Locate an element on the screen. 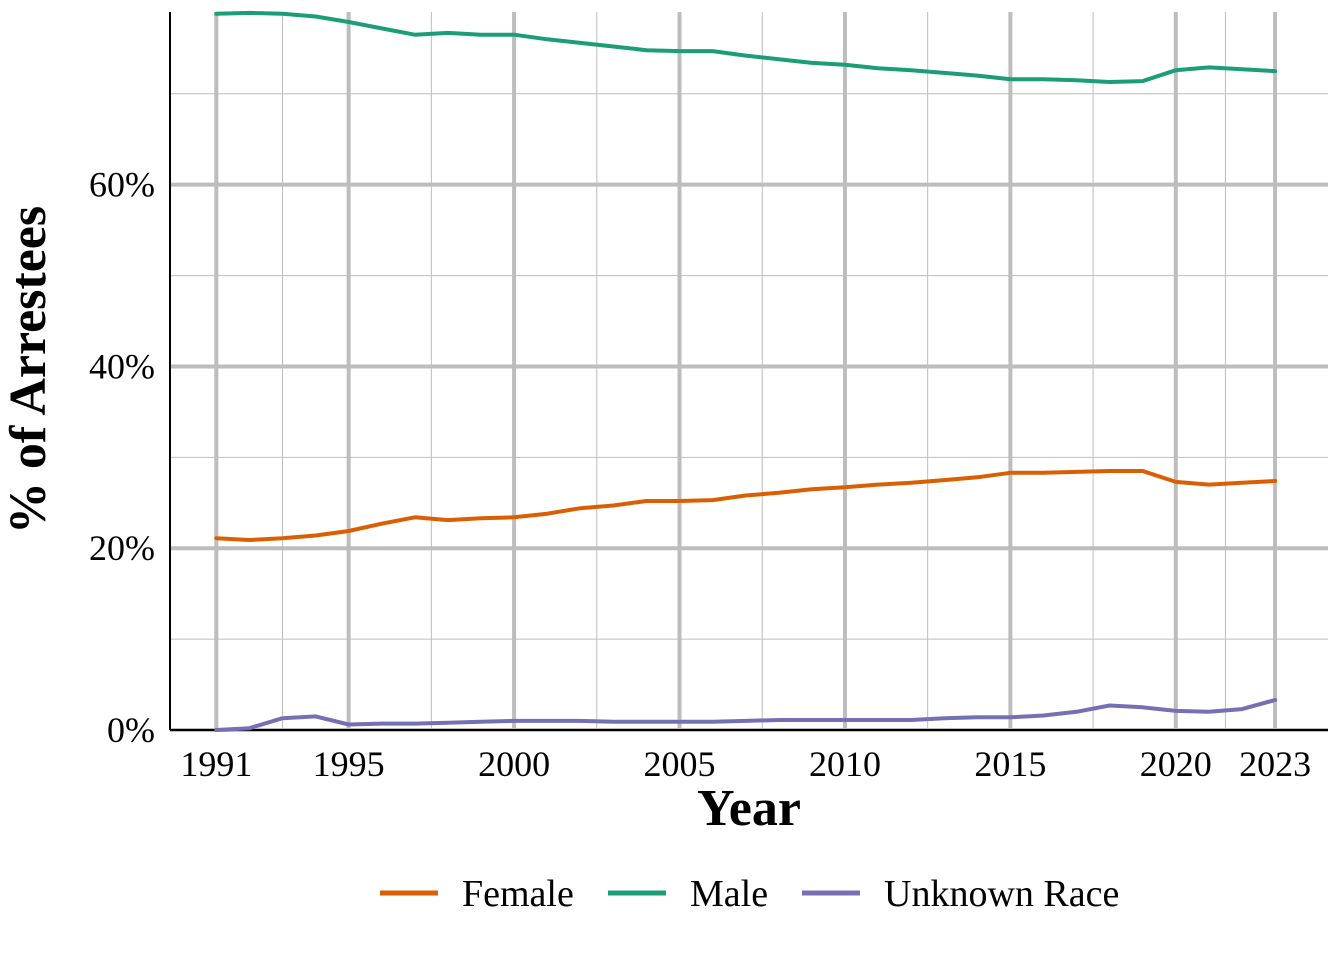 The image size is (1344, 960). y-tick-label: 40% is located at coordinates (122, 366).